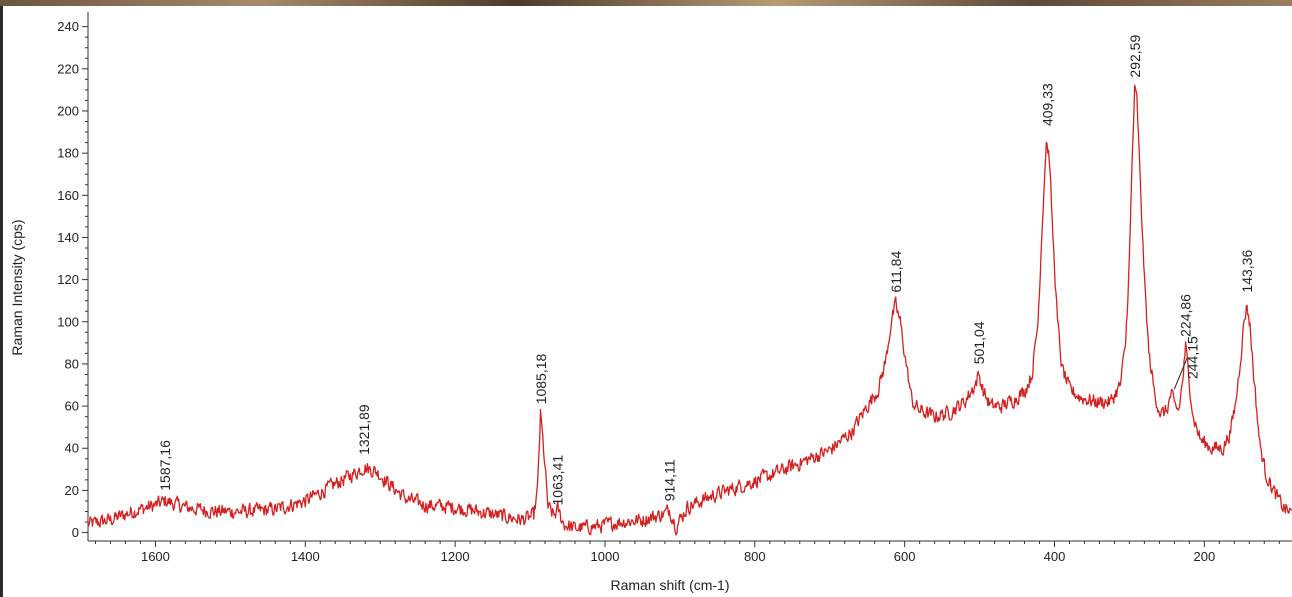  What do you see at coordinates (68, 195) in the screenshot?
I see `y-tick-label: 160` at bounding box center [68, 195].